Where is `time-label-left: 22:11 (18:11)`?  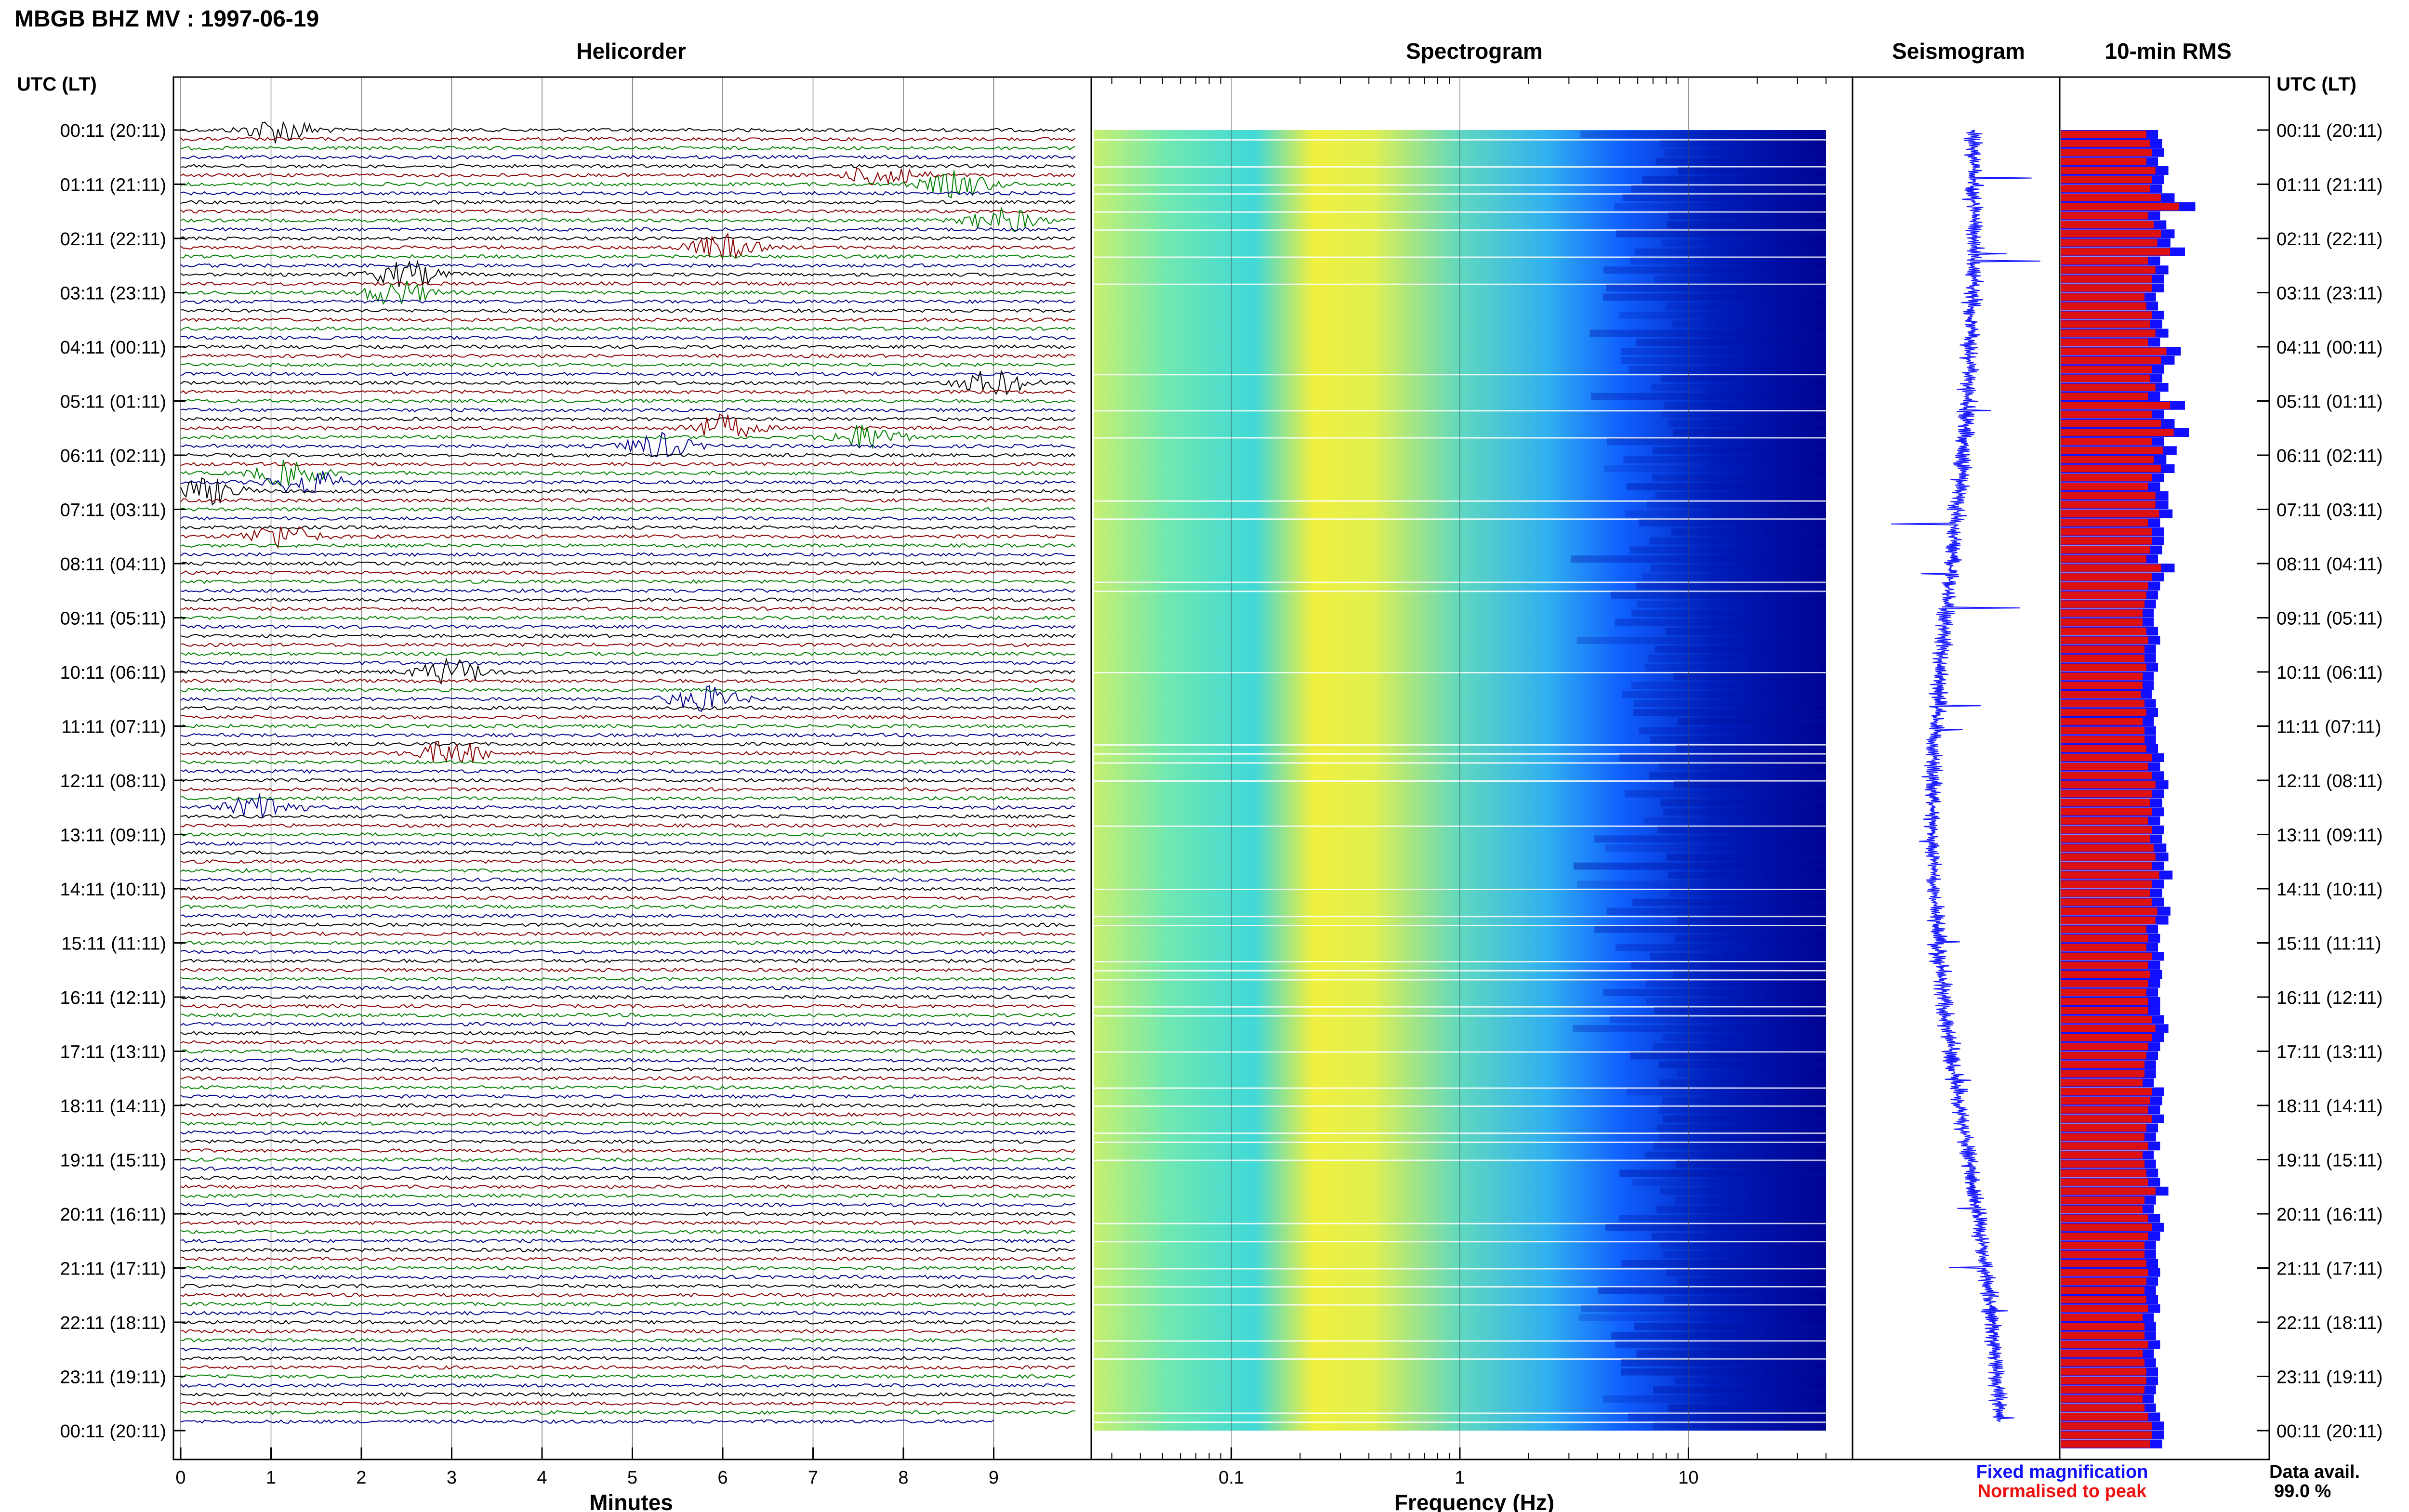
time-label-left: 22:11 (18:11) is located at coordinates (113, 1323).